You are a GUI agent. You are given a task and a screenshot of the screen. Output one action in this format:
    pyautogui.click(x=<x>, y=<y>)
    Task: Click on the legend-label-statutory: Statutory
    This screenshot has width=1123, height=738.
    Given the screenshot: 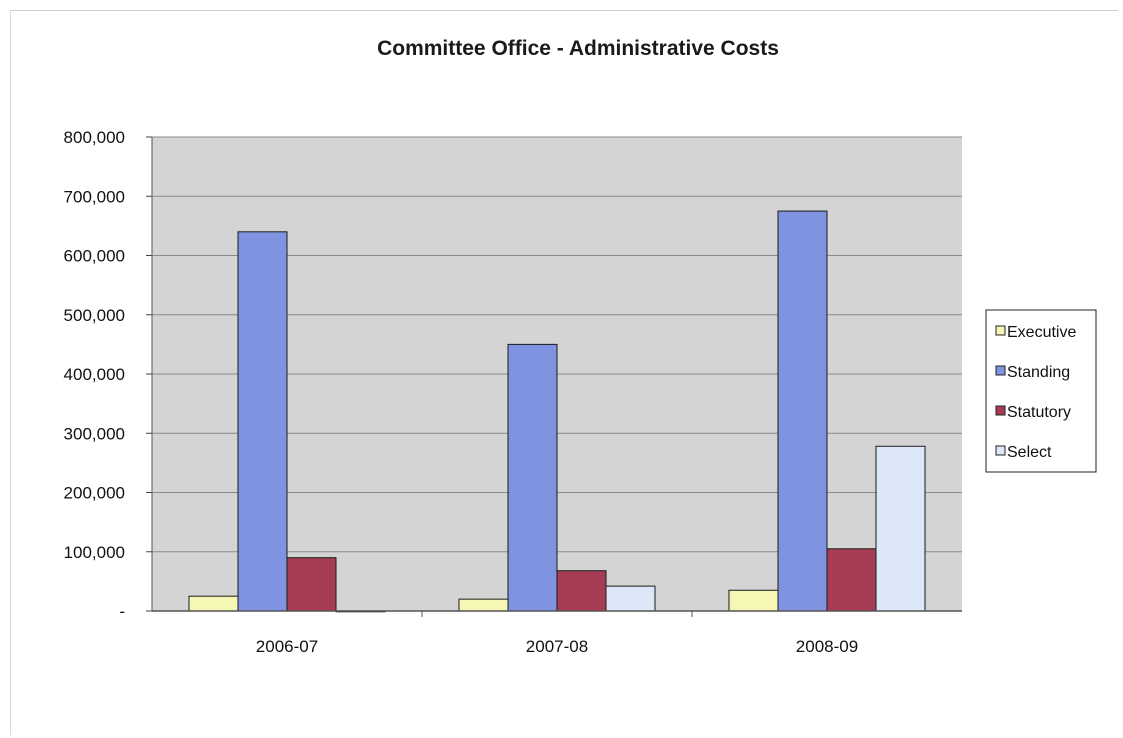 What is the action you would take?
    pyautogui.click(x=1039, y=412)
    